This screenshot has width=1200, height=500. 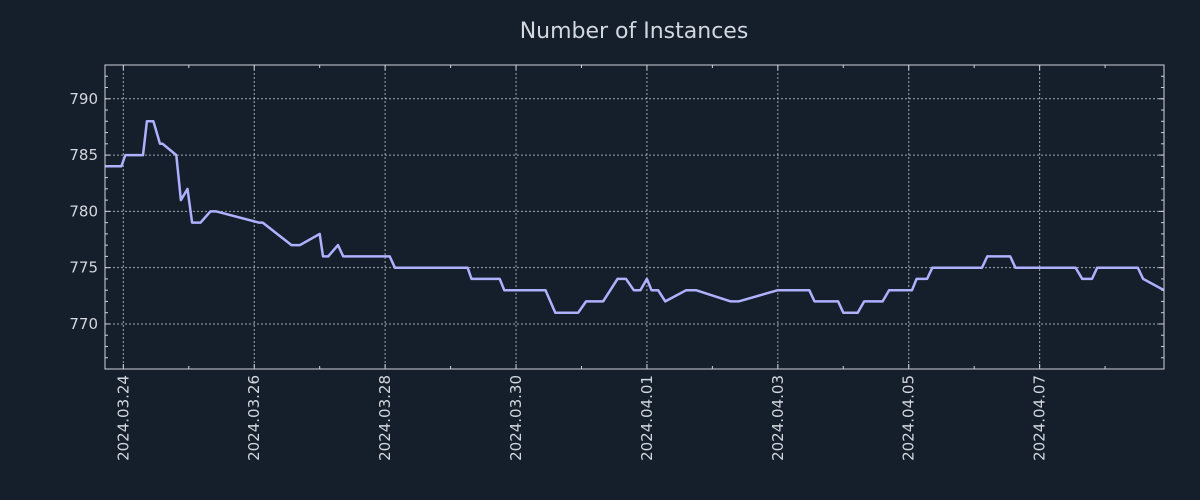 I want to click on x-tick-label: 2024.04.01, so click(x=647, y=418).